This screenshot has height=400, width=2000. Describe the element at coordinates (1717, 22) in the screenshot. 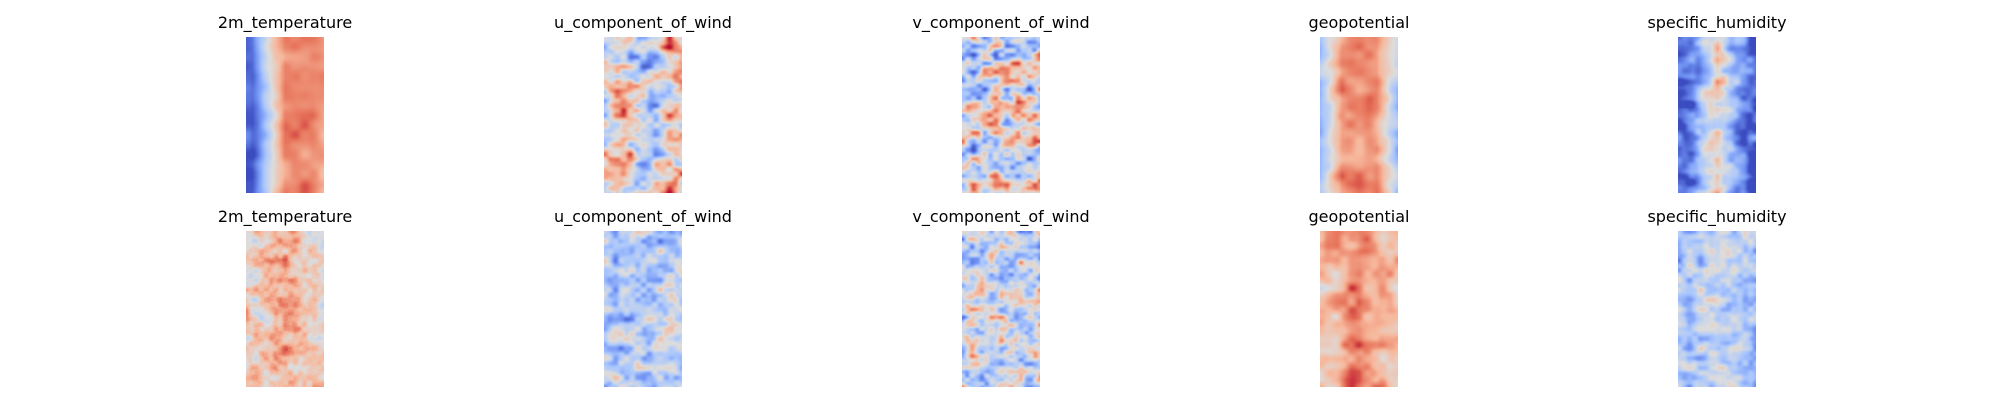

I see `panel-title-1-specific-humidity: specific_humidity` at that location.